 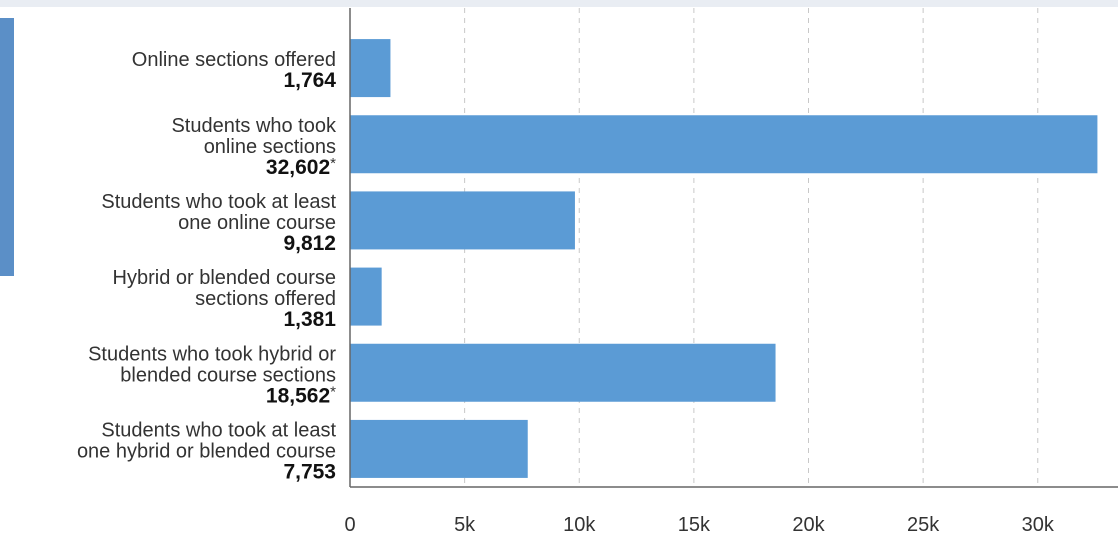 I want to click on category-note-2: *, so click(x=333, y=163).